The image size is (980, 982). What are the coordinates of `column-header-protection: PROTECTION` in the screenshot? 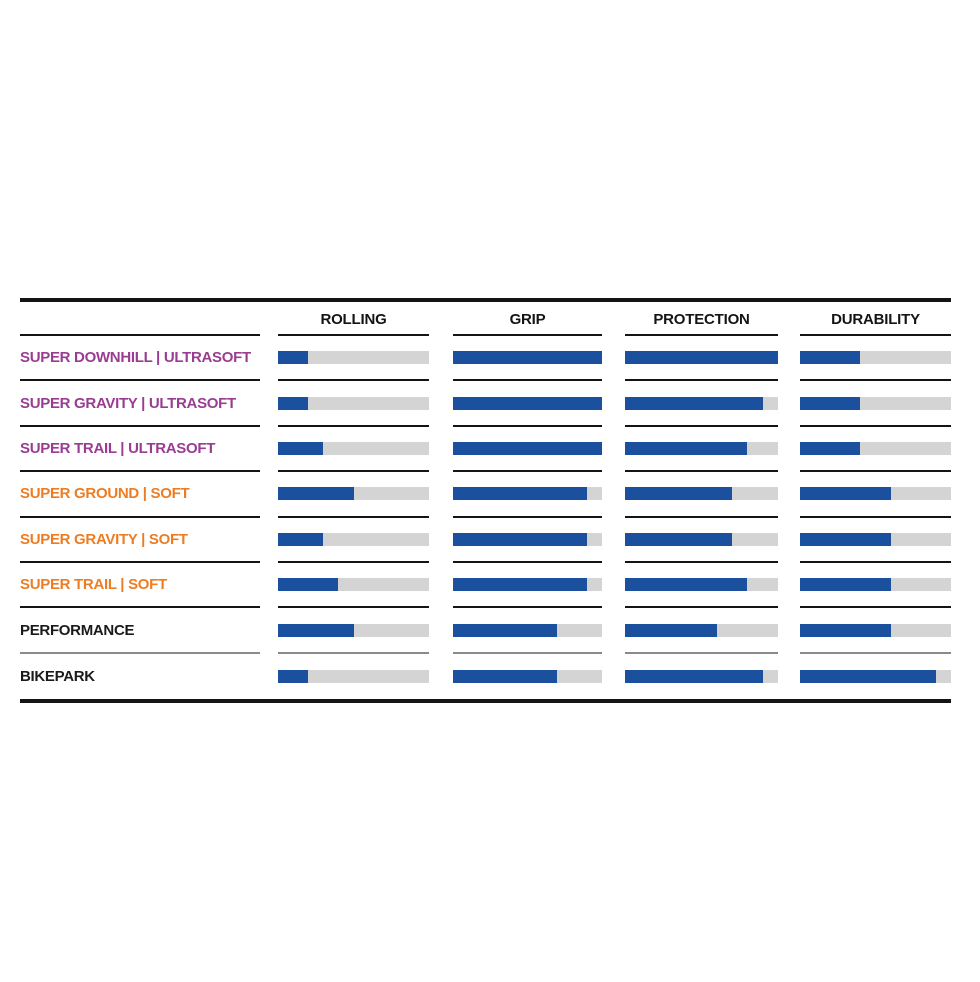 It's located at (701, 319).